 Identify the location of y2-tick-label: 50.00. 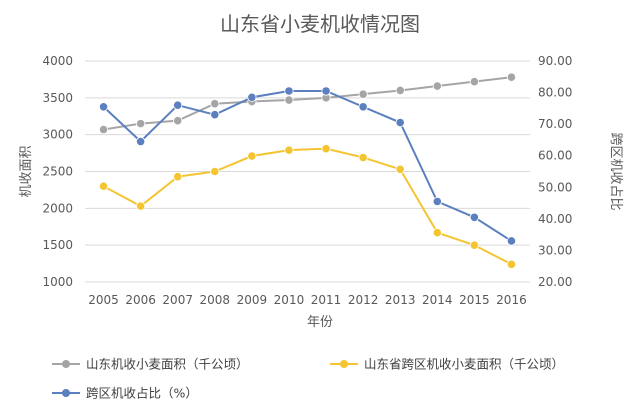
(555, 187).